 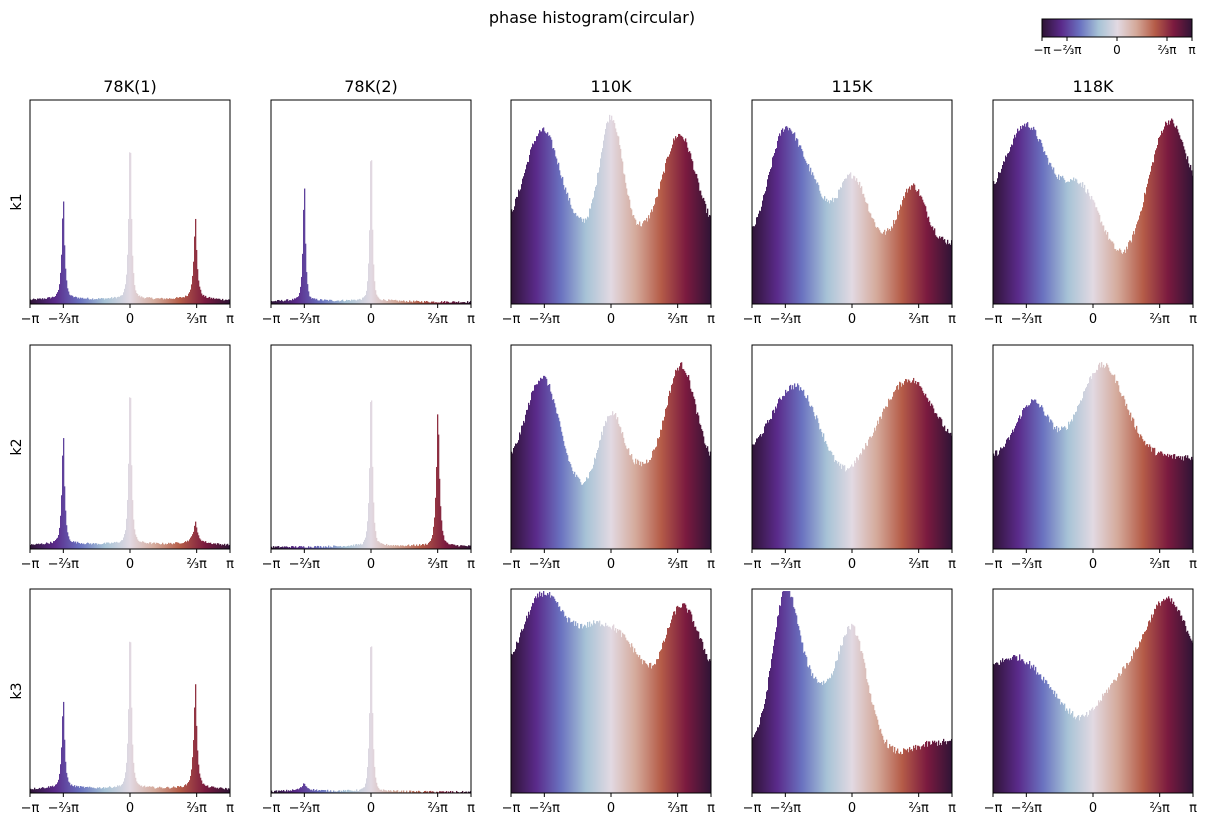 What do you see at coordinates (852, 86) in the screenshot?
I see `column-title: 115K` at bounding box center [852, 86].